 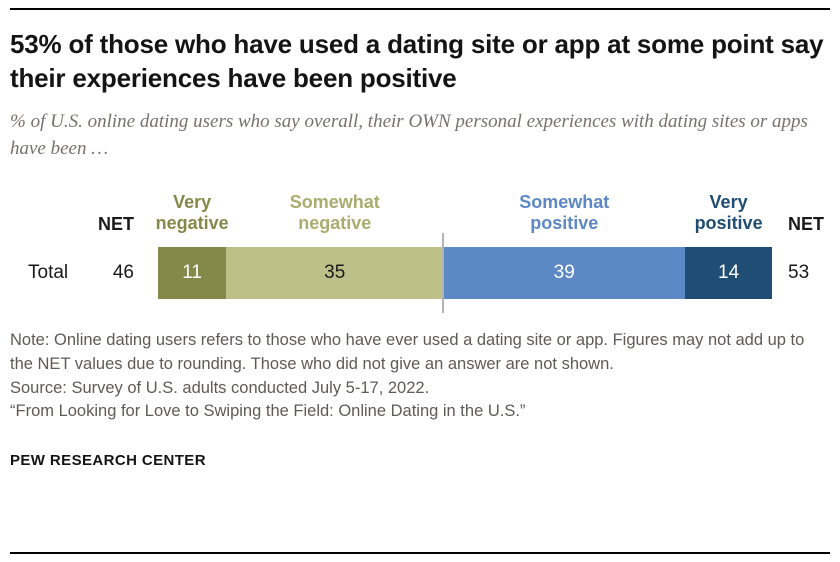 What do you see at coordinates (564, 213) in the screenshot?
I see `segment-header-label-somewhat-positive: Somewhat positive` at bounding box center [564, 213].